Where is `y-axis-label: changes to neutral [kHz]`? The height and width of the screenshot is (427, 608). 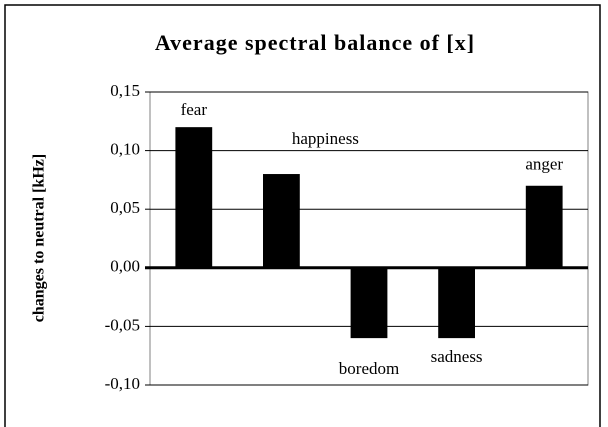 y-axis-label: changes to neutral [kHz] is located at coordinates (39, 238).